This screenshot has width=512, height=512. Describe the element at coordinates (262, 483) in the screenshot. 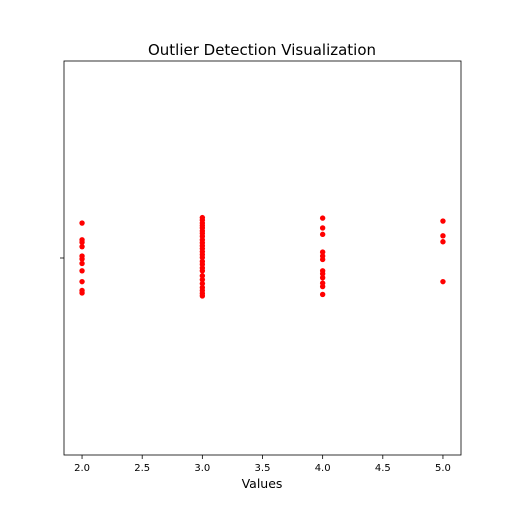

I see `x-axis-label: Values` at that location.